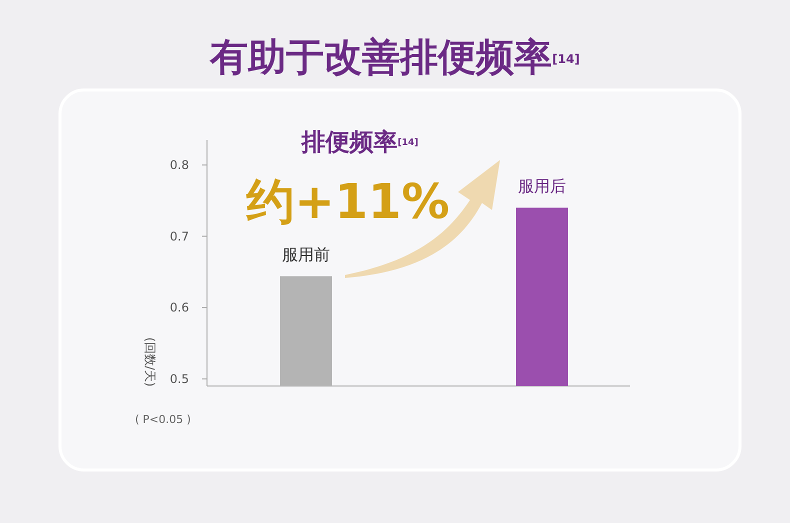 The height and width of the screenshot is (523, 790). I want to click on annotation: 约+11%, so click(347, 202).